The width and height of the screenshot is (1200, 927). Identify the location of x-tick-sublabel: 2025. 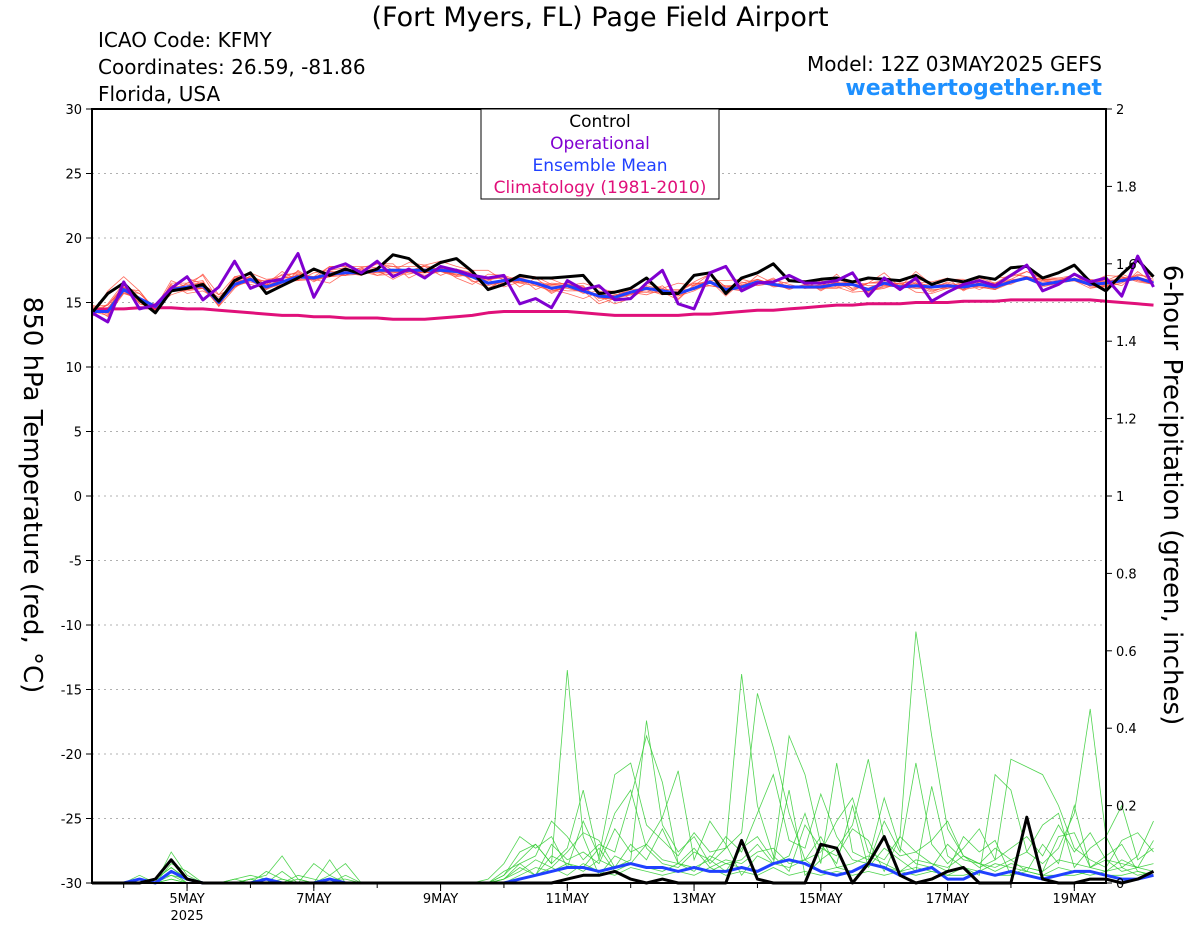
(187, 916).